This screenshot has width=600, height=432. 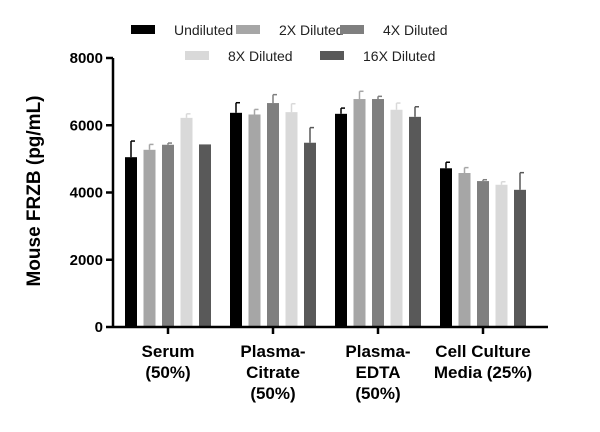 I want to click on legend-label: Undiluted, so click(x=203, y=30).